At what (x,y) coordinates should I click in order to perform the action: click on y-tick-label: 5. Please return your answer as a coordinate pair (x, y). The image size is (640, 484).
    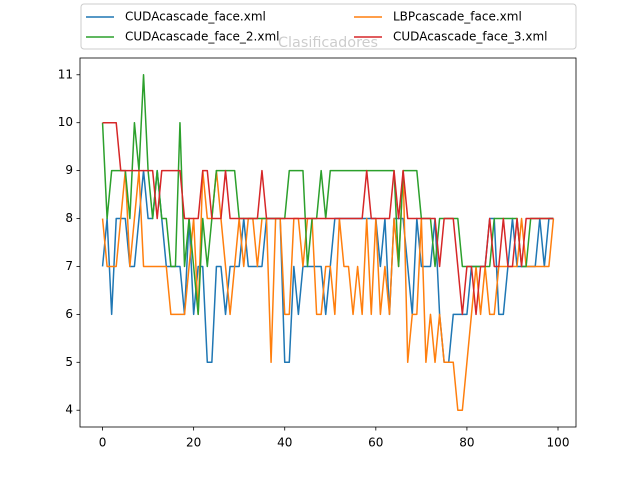
    Looking at the image, I should click on (69, 362).